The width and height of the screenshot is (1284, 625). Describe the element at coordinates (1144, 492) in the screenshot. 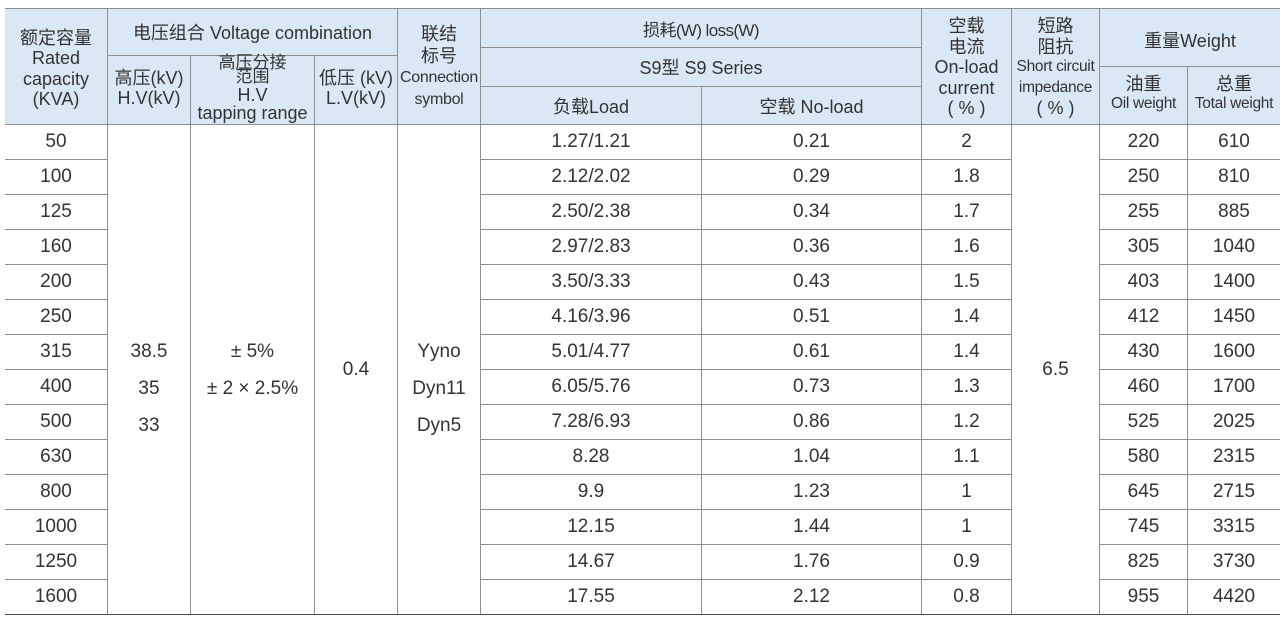

I see `oil-weight-cell: 645` at that location.